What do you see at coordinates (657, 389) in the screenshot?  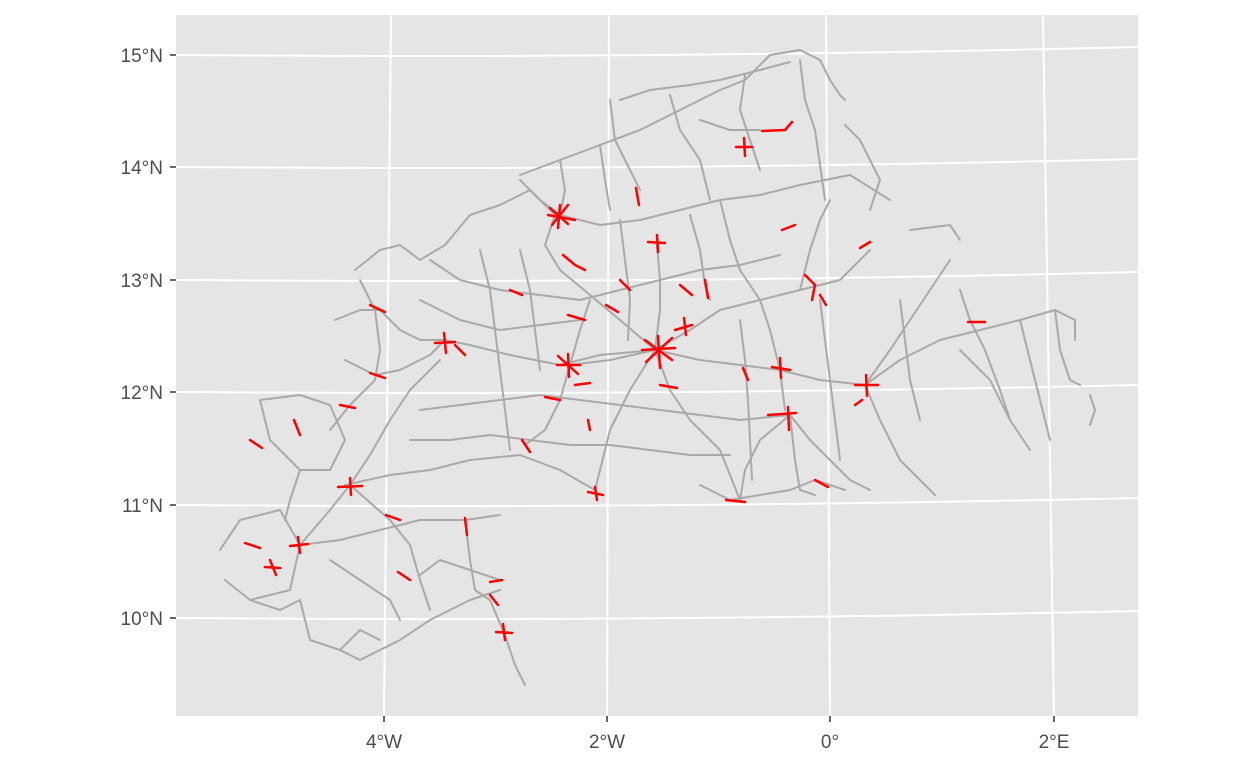 I see `graticule-lat-12n` at bounding box center [657, 389].